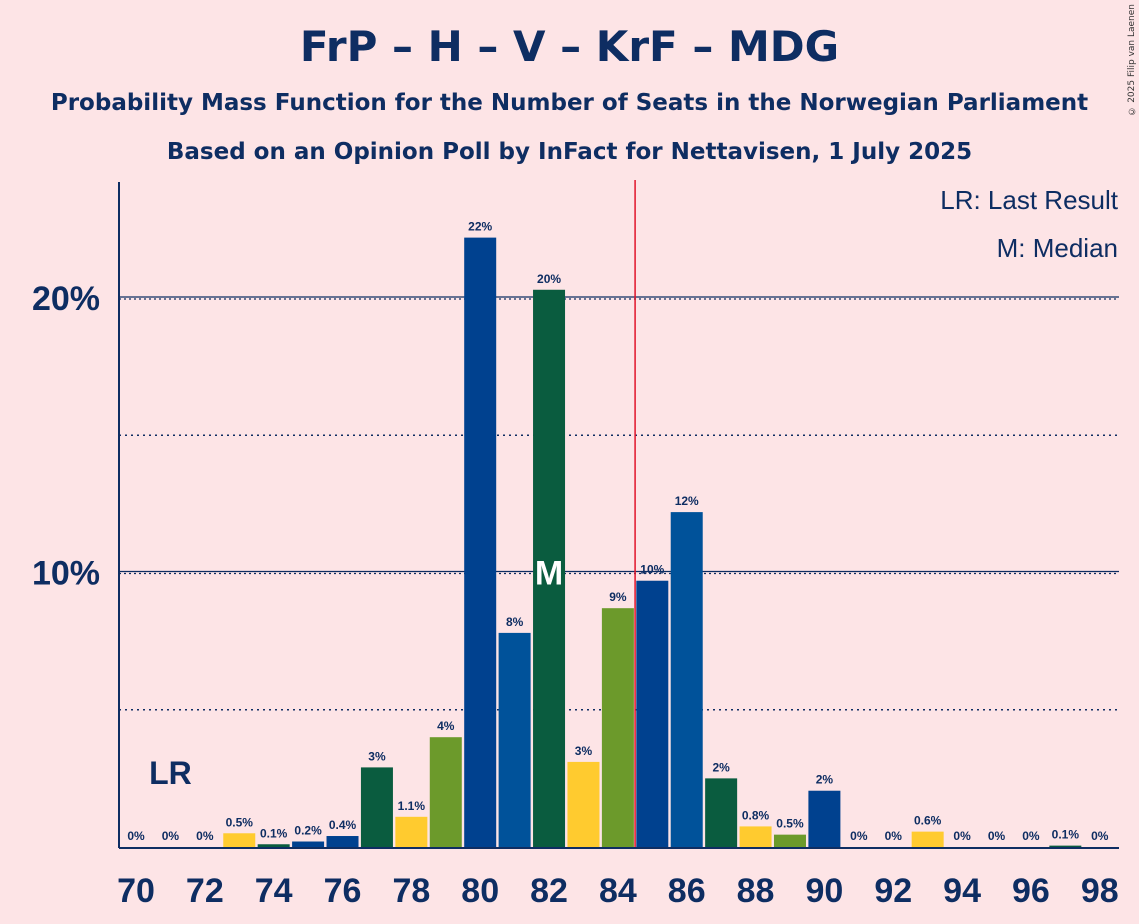 Image resolution: width=1139 pixels, height=924 pixels. What do you see at coordinates (308, 831) in the screenshot?
I see `data-label: 0.2%` at bounding box center [308, 831].